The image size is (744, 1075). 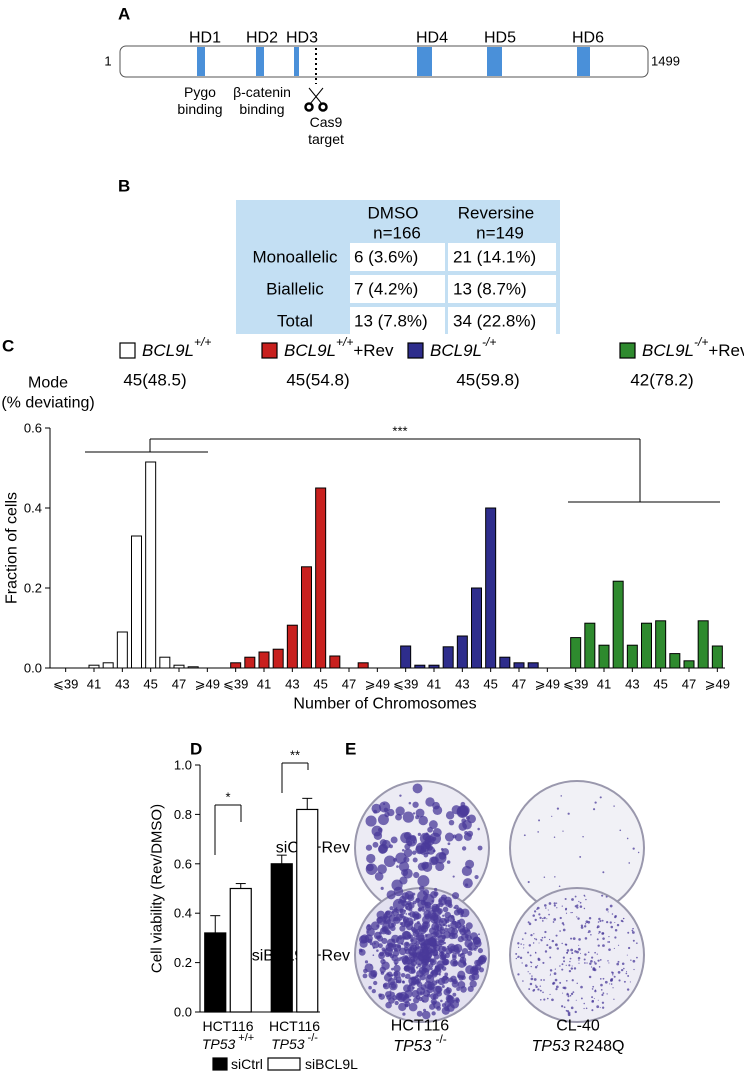 I want to click on domain-label: HD1, so click(x=205, y=38).